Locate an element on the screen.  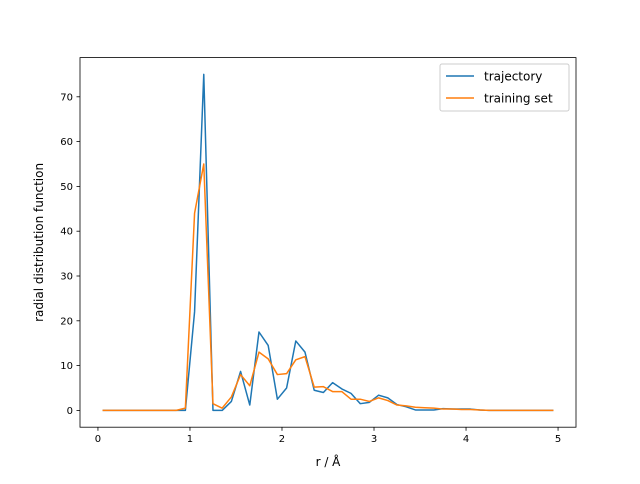
x-tick-label: 5 is located at coordinates (558, 439).